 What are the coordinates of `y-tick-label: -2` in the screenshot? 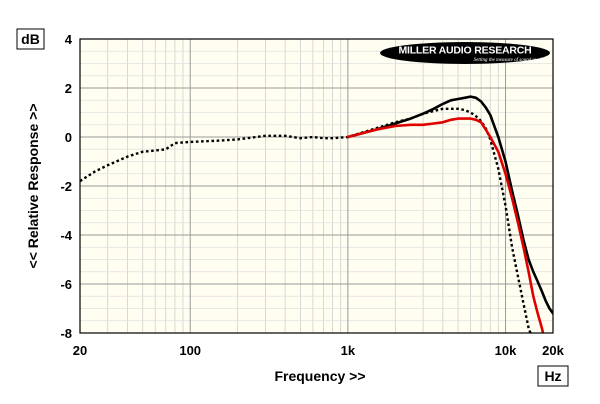 It's located at (66, 186).